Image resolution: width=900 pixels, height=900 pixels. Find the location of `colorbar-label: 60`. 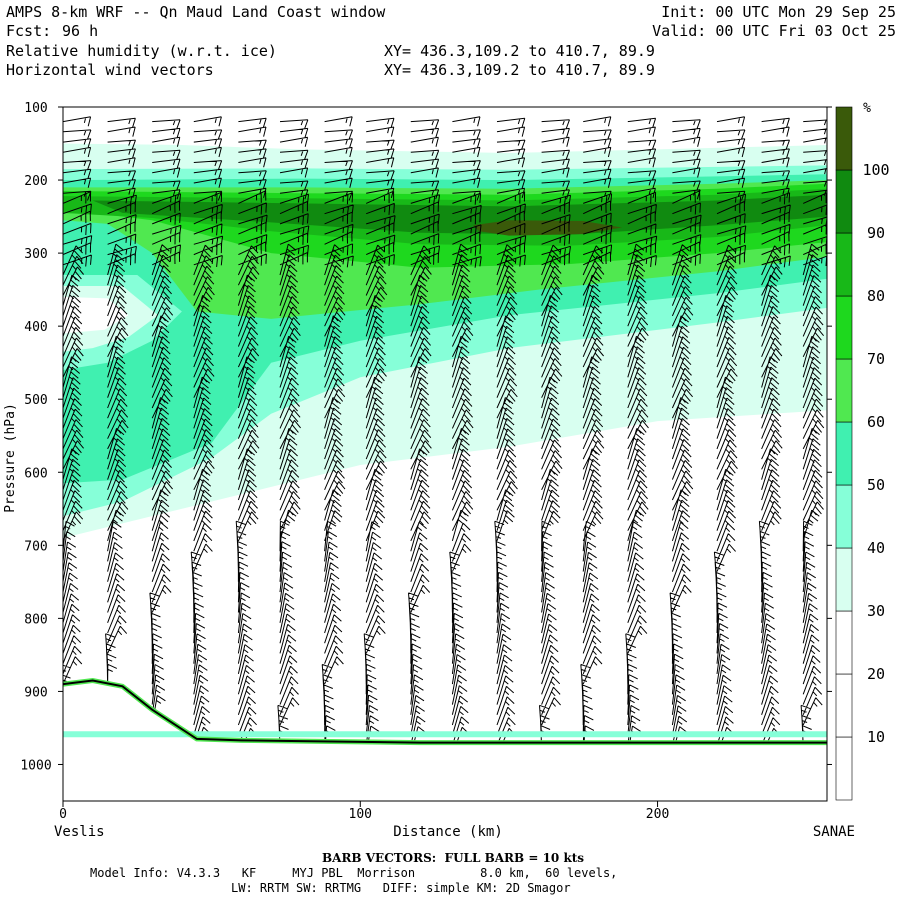

colorbar-label: 60 is located at coordinates (876, 422).